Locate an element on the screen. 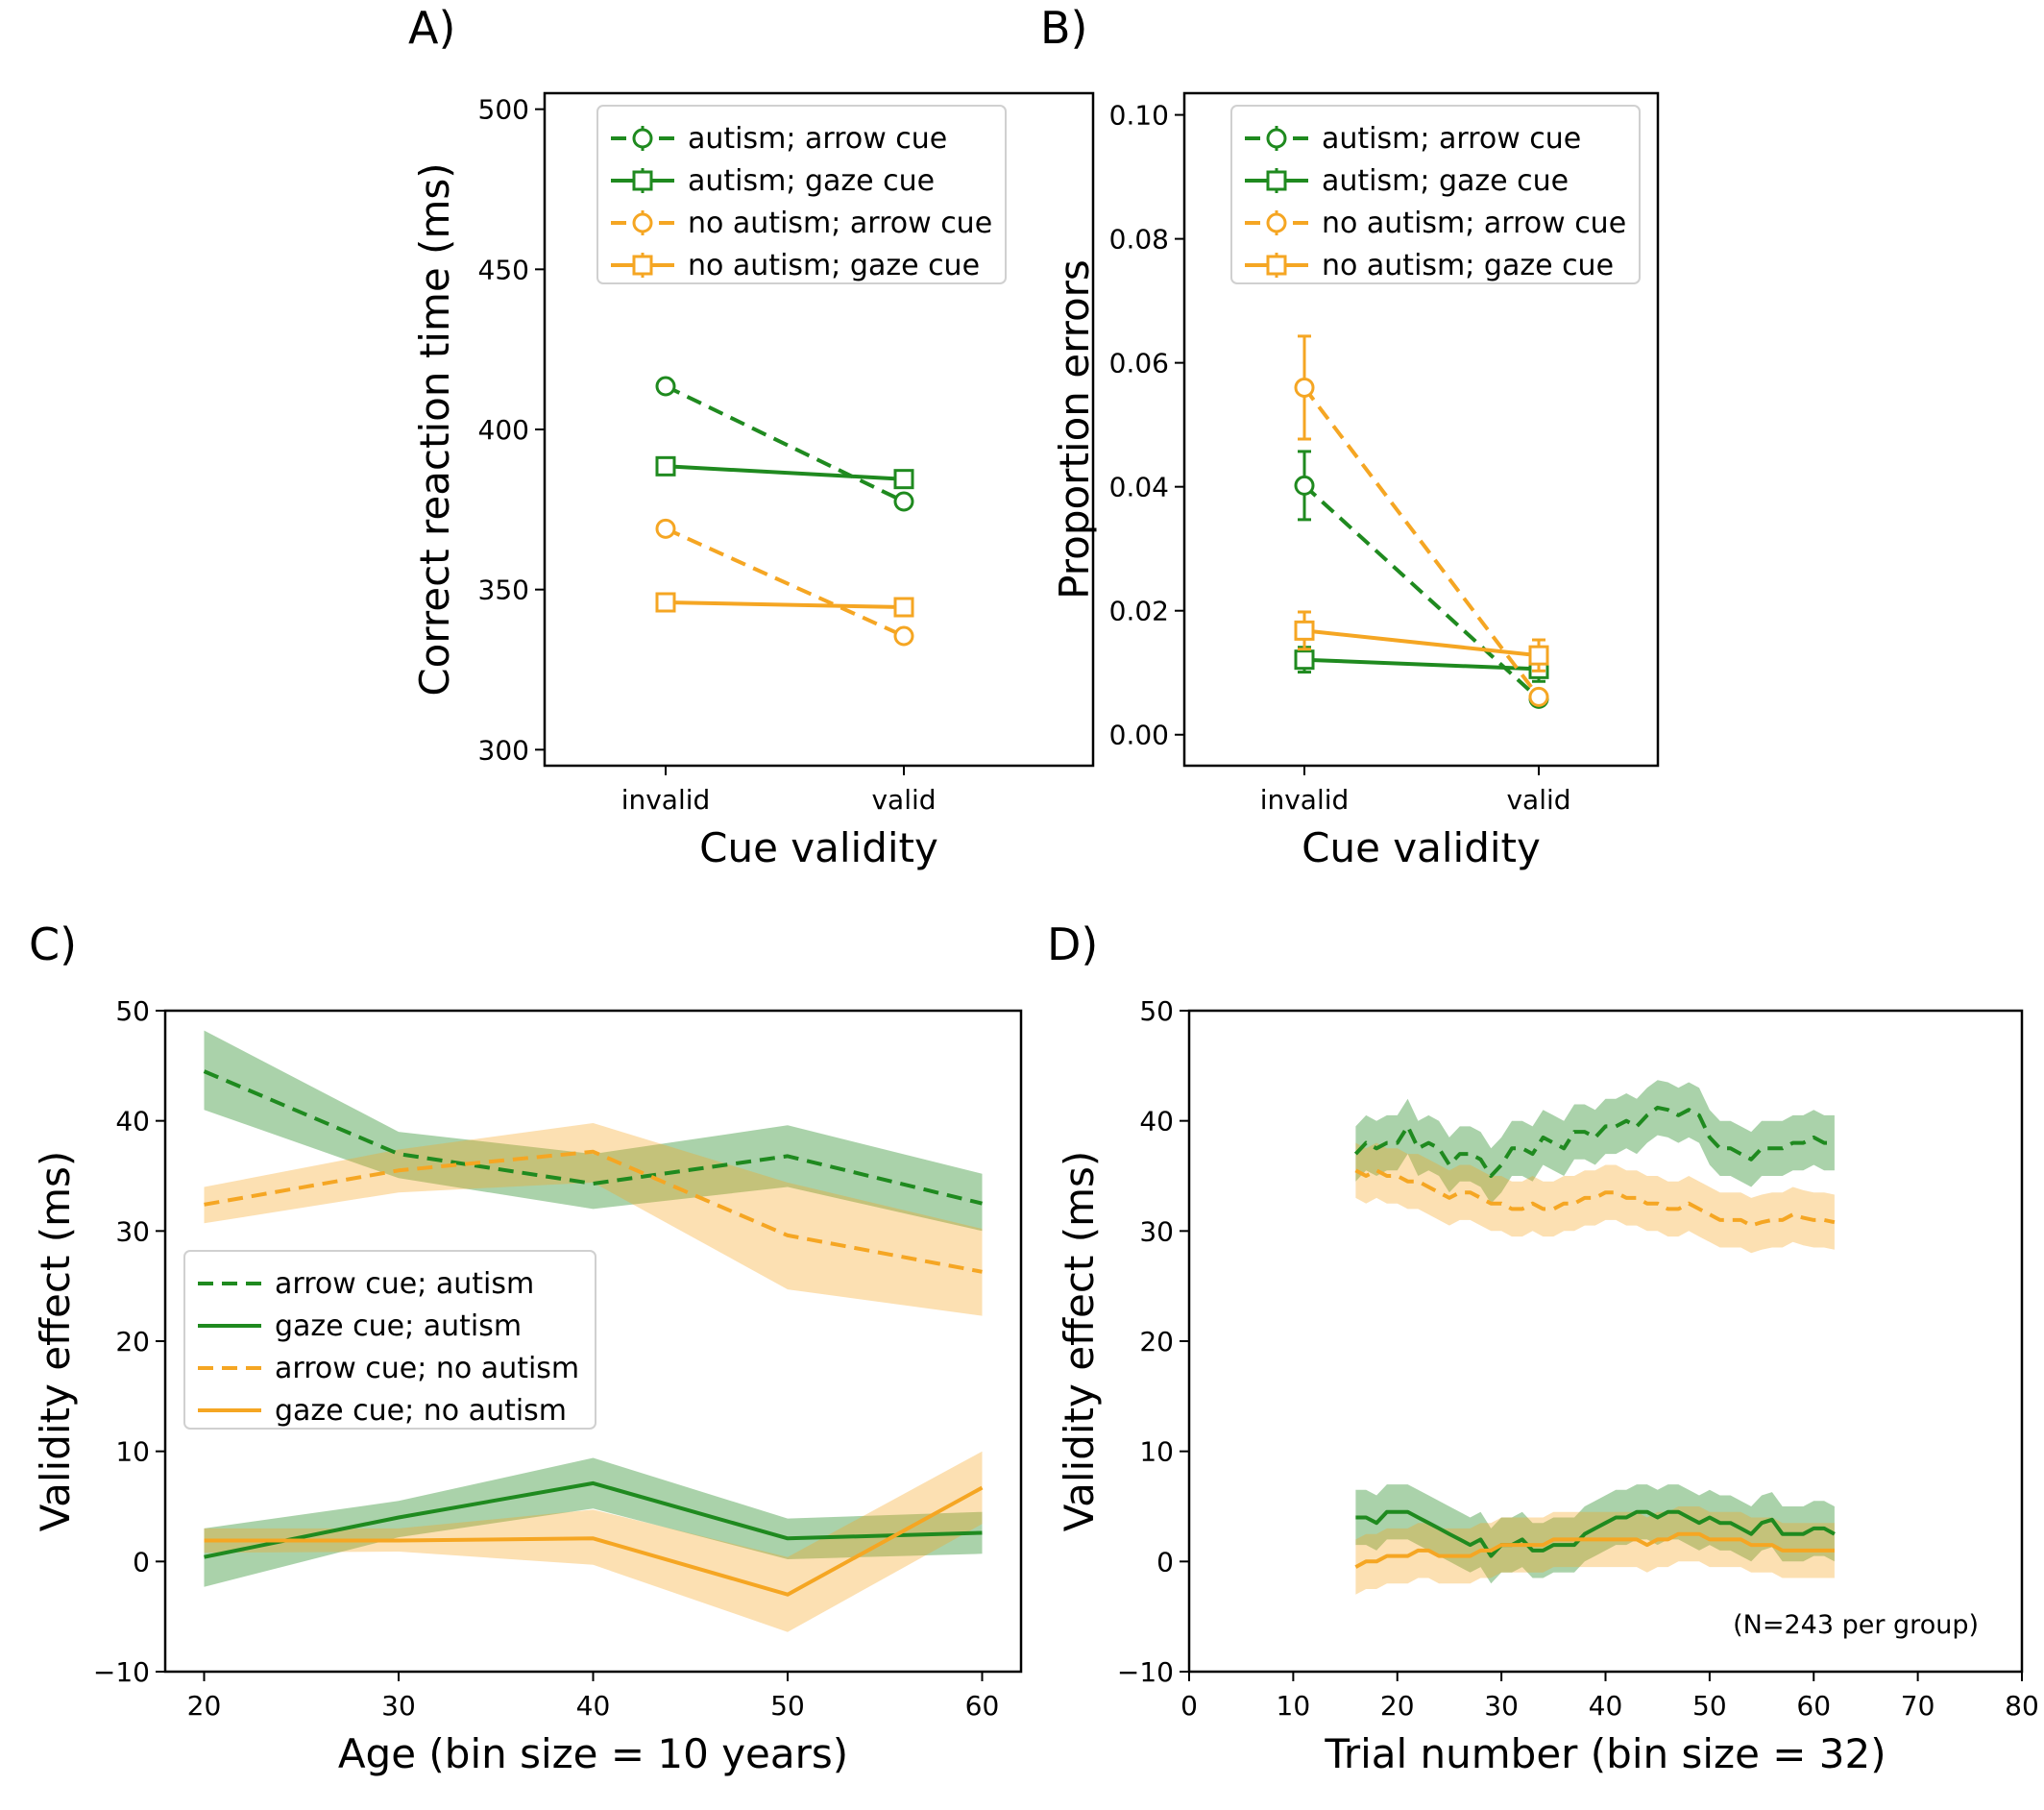 The height and width of the screenshot is (1810, 2044). series-gaze-cue-autism is located at coordinates (593, 1519).